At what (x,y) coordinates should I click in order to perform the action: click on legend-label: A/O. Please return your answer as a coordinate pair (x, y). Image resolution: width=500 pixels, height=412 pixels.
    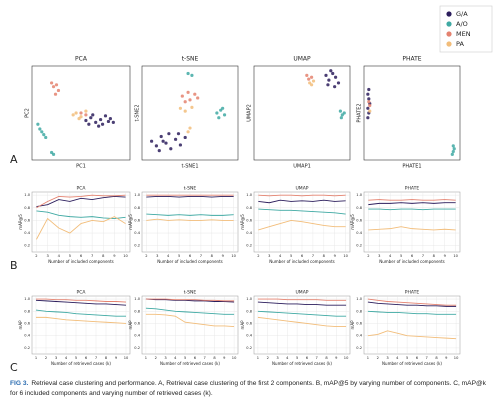
    Looking at the image, I should click on (462, 24).